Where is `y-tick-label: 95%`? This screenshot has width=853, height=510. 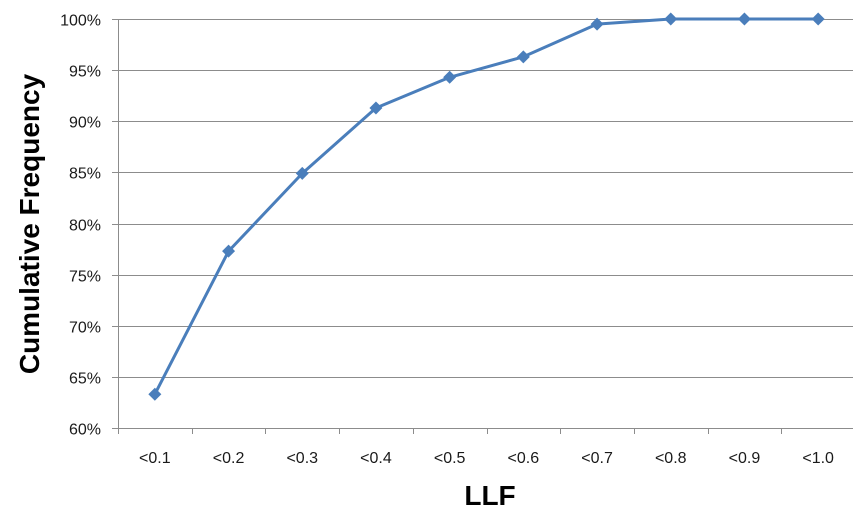
y-tick-label: 95% is located at coordinates (85, 72).